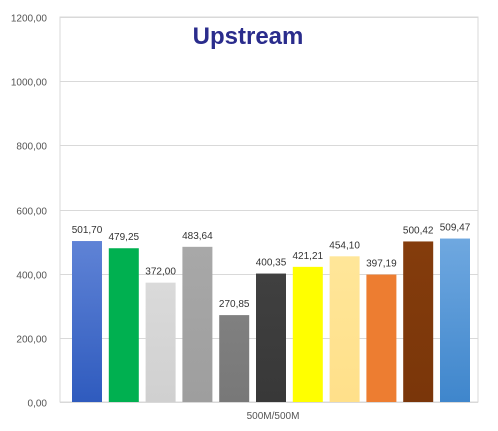 The height and width of the screenshot is (431, 498). What do you see at coordinates (344, 245) in the screenshot?
I see `data-label: 454,10` at bounding box center [344, 245].